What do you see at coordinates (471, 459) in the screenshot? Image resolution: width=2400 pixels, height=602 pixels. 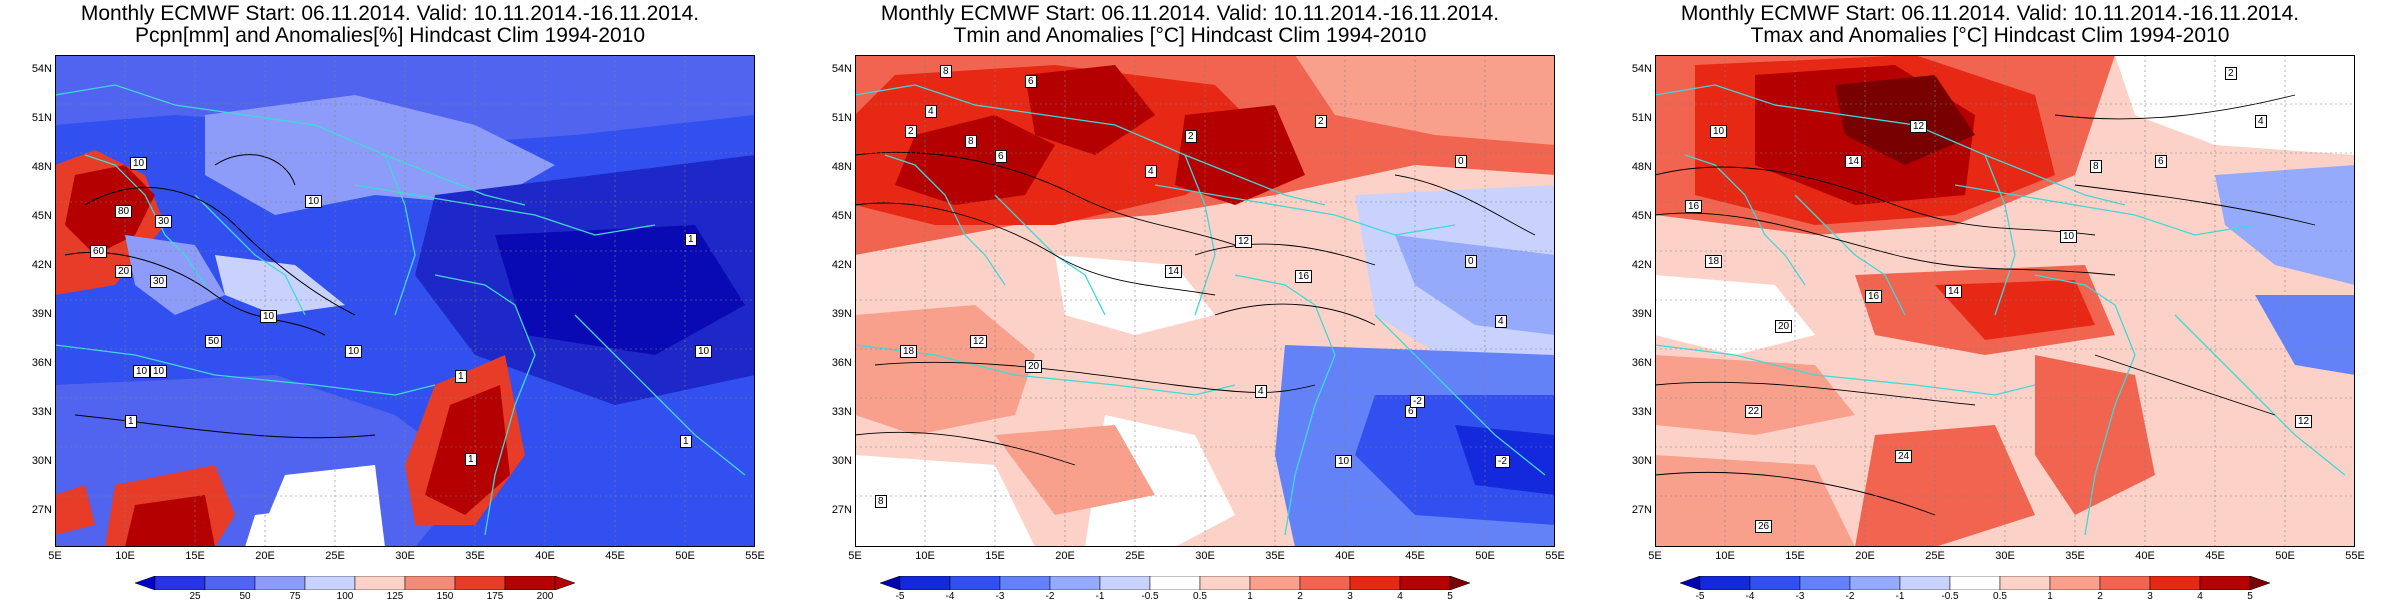 I see `contour-label: 1` at bounding box center [471, 459].